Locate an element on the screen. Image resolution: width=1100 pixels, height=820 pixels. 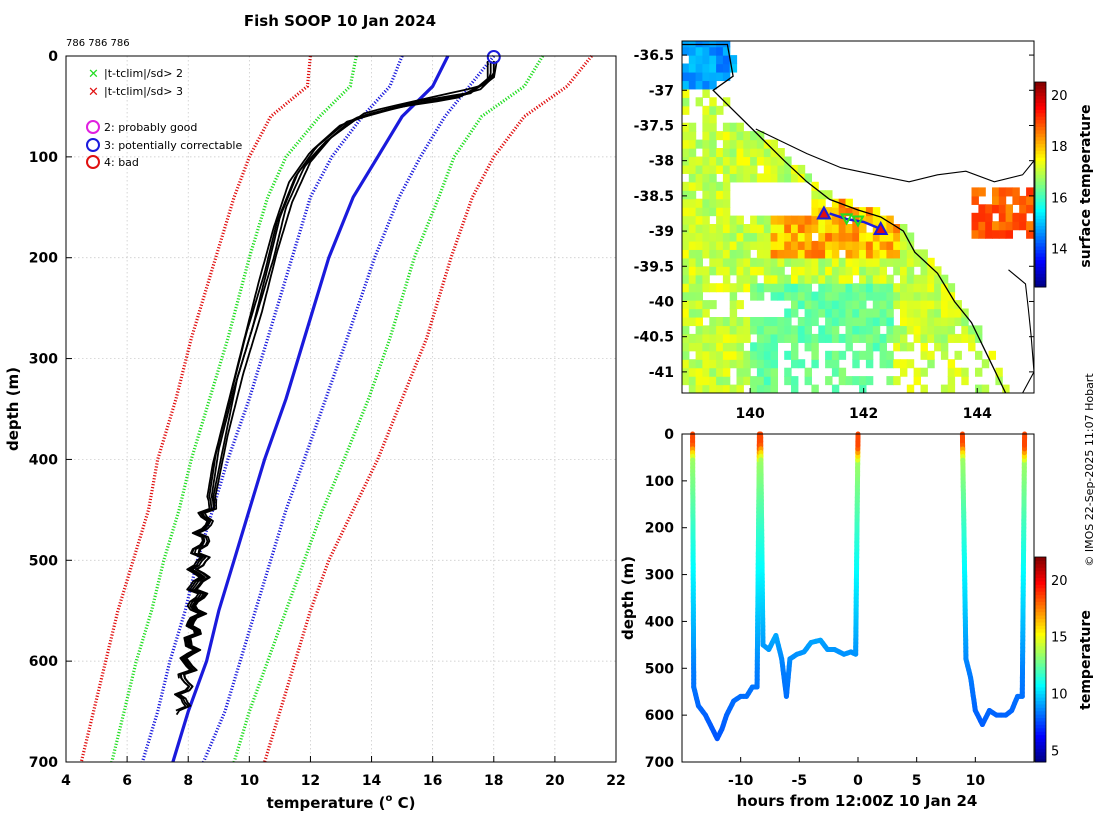
section-drop-lines is located at coordinates (859, 586).